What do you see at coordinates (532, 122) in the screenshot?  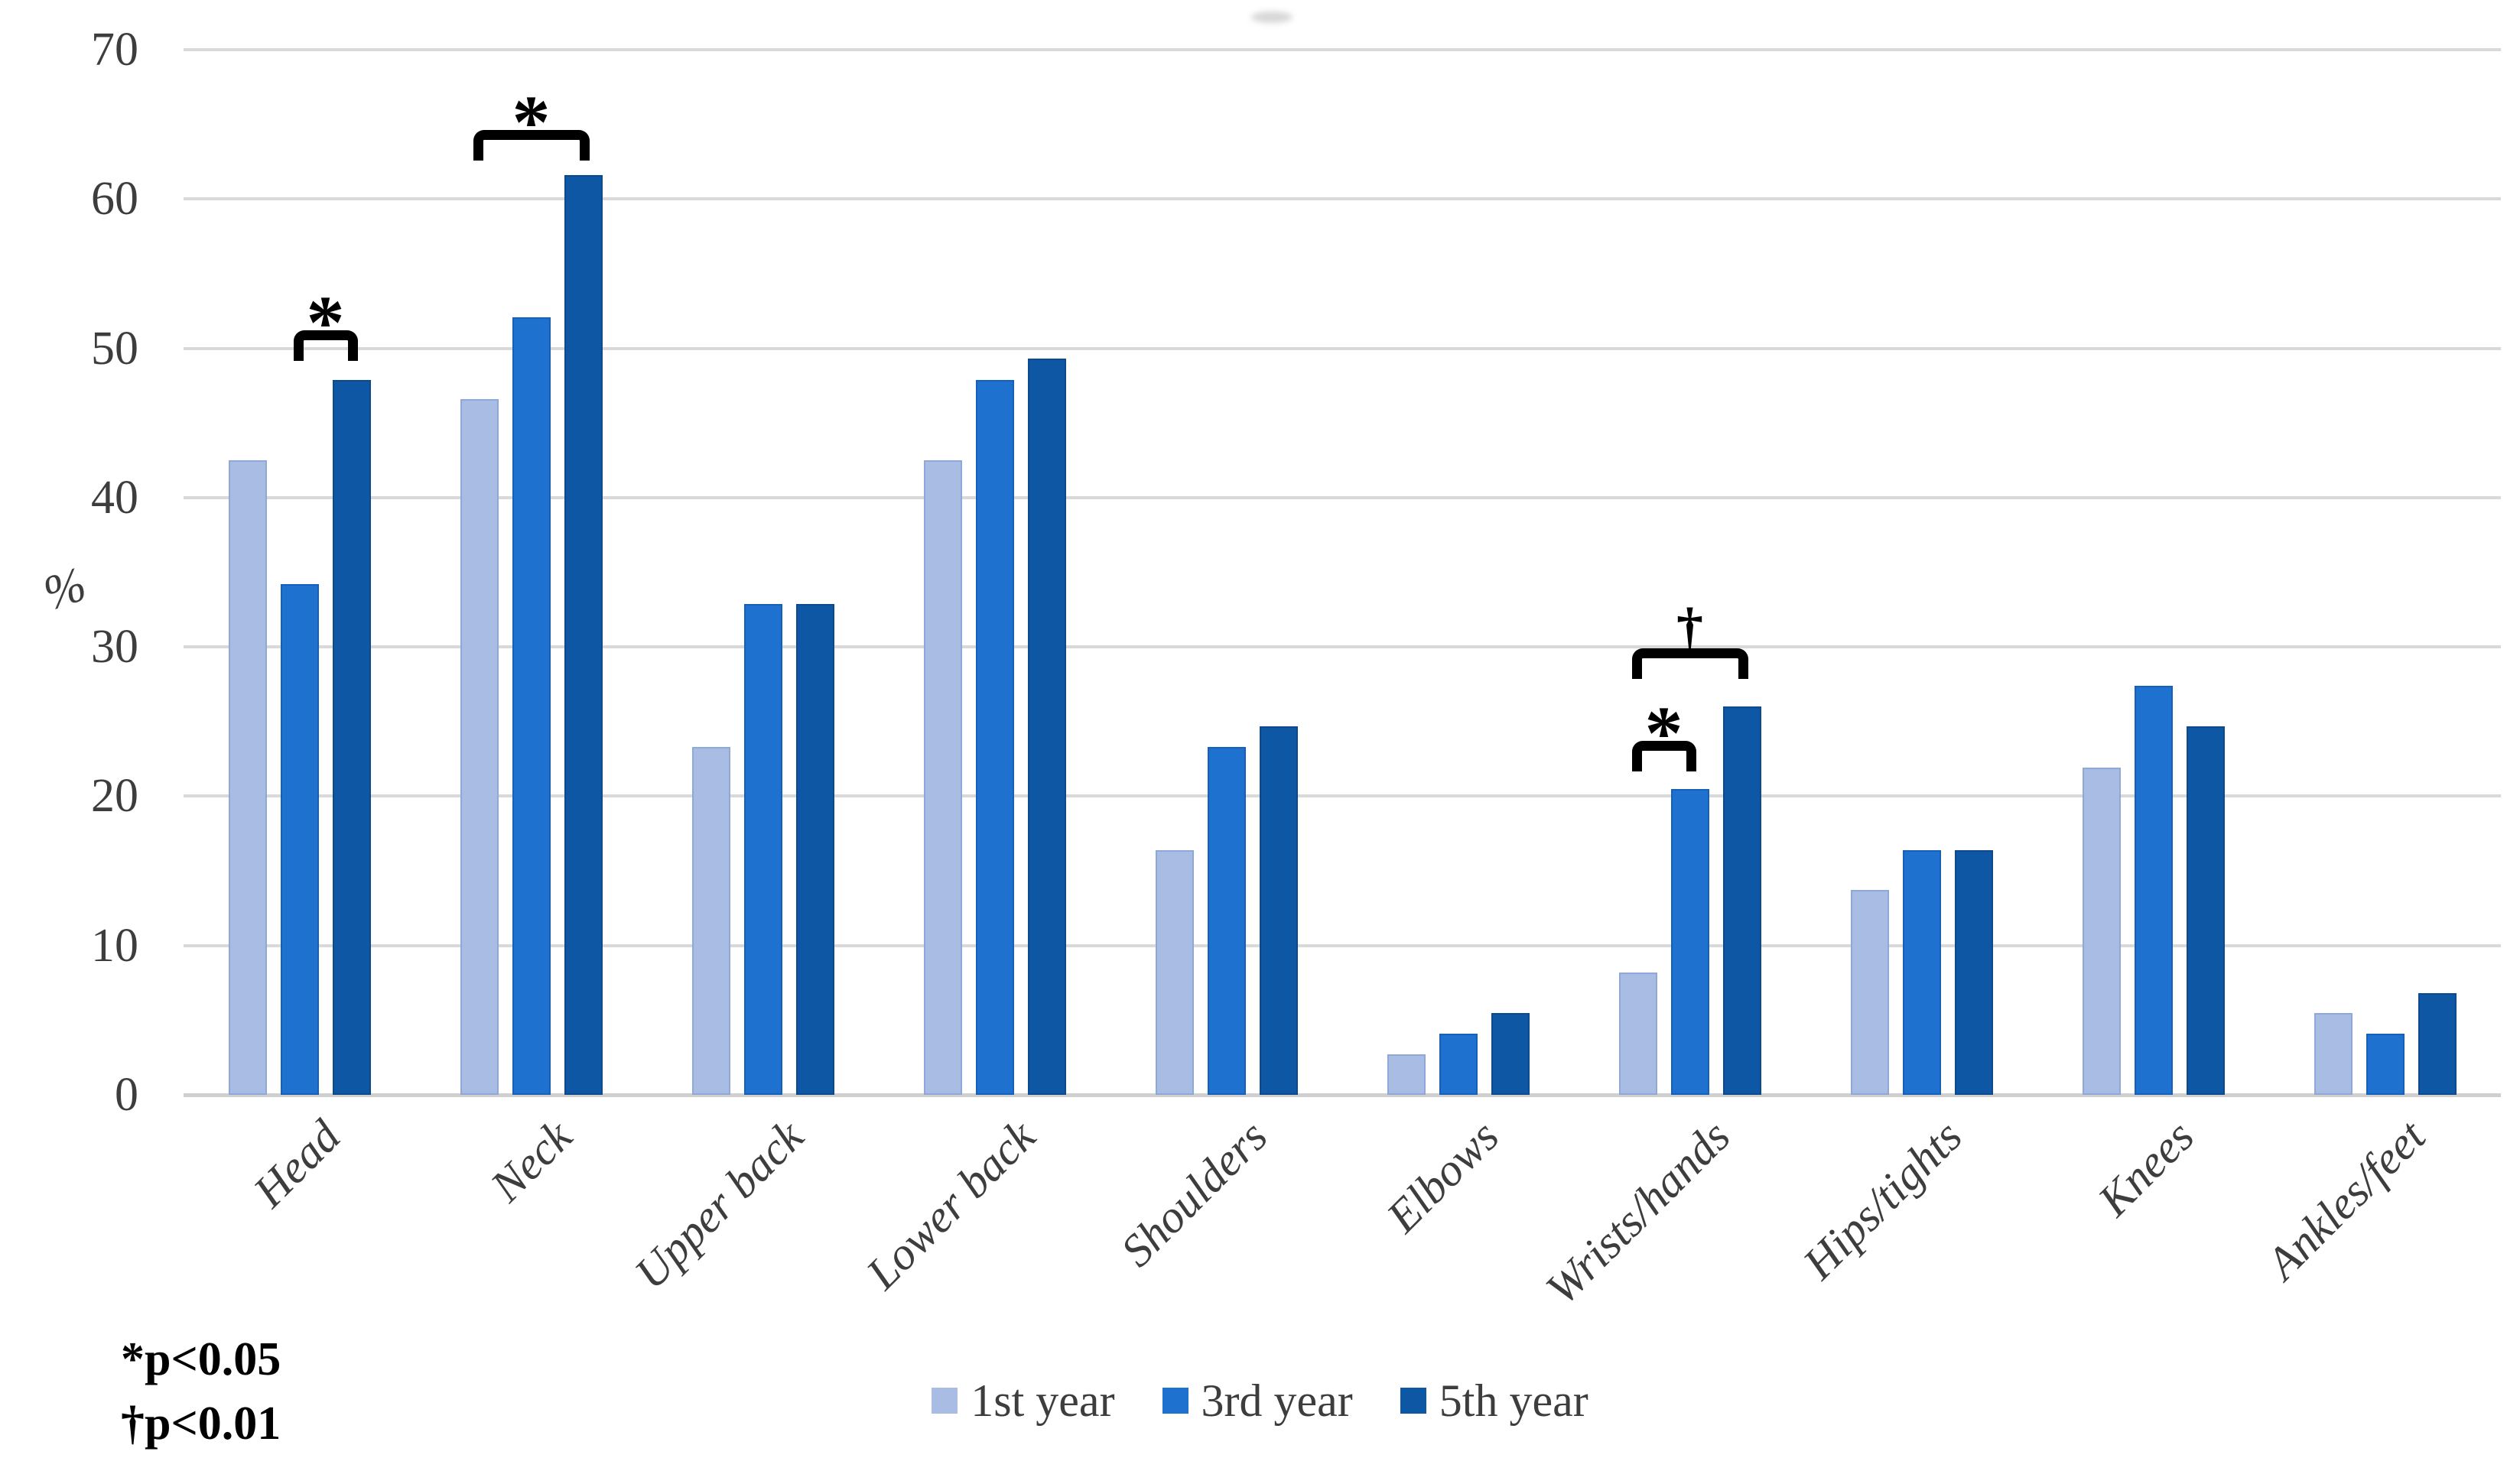 I see `asterisk-symbol-neck: *` at bounding box center [532, 122].